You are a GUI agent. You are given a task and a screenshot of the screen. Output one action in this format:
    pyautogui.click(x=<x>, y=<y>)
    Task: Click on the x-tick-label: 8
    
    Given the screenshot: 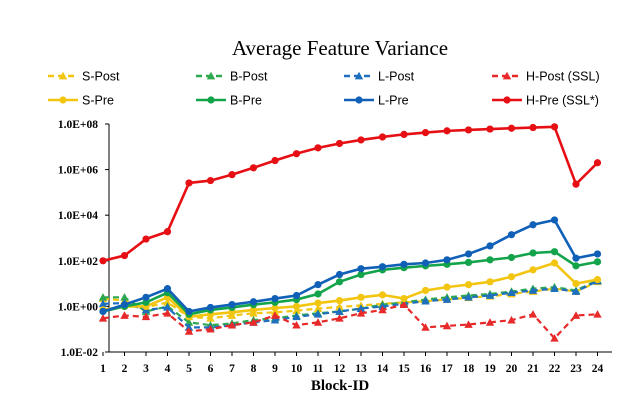 What is the action you would take?
    pyautogui.click(x=254, y=369)
    